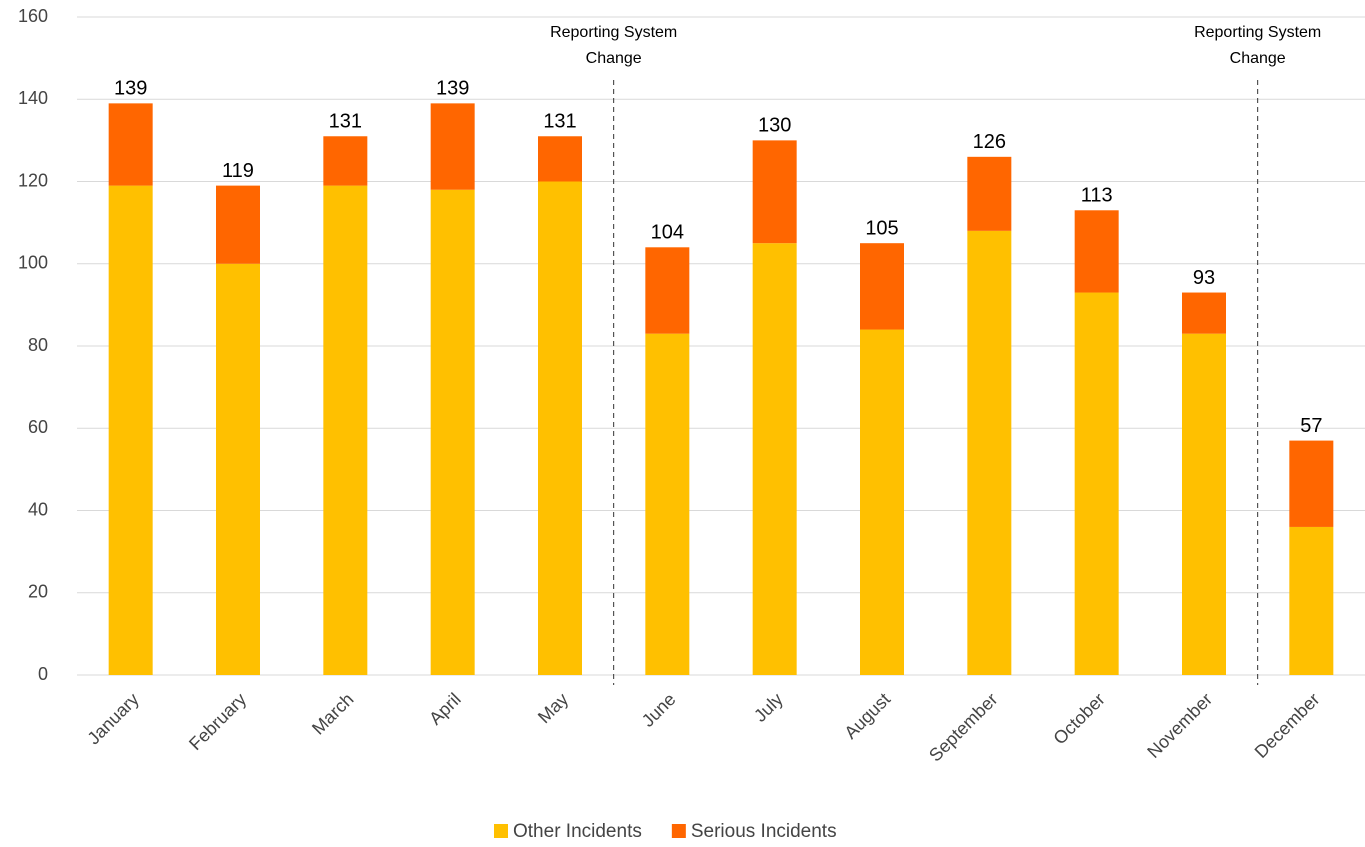 This screenshot has height=847, width=1365. Describe the element at coordinates (665, 831) in the screenshot. I see `legend: Other Incidents Serious Incidents` at that location.